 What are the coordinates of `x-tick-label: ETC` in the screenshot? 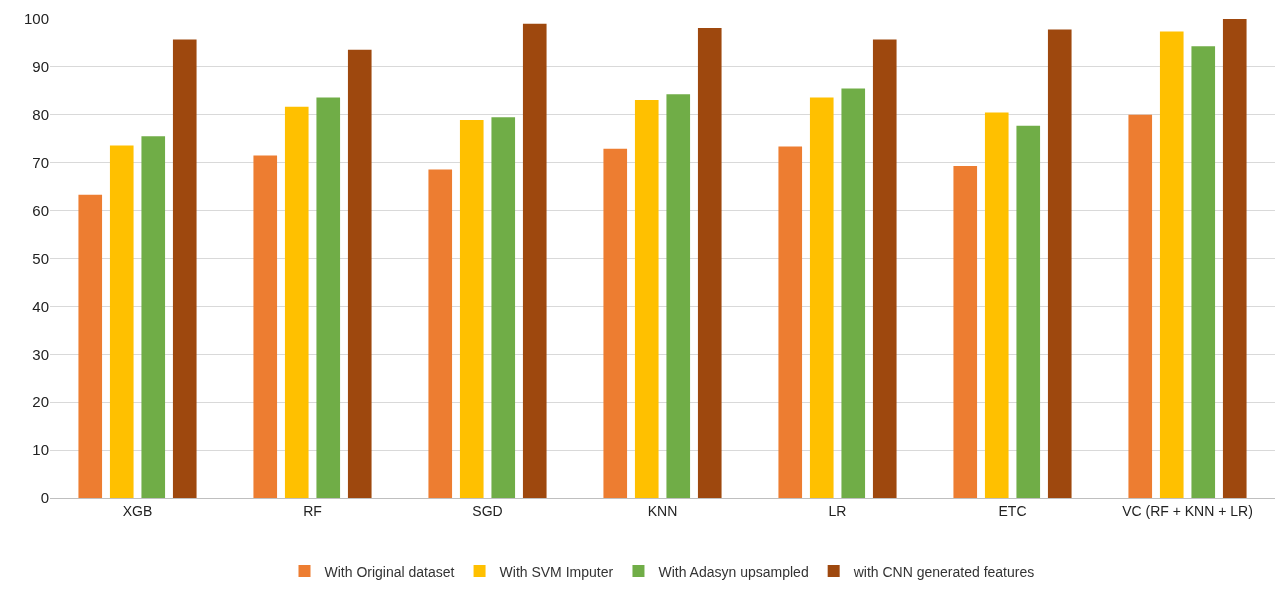 It's located at (1012, 510).